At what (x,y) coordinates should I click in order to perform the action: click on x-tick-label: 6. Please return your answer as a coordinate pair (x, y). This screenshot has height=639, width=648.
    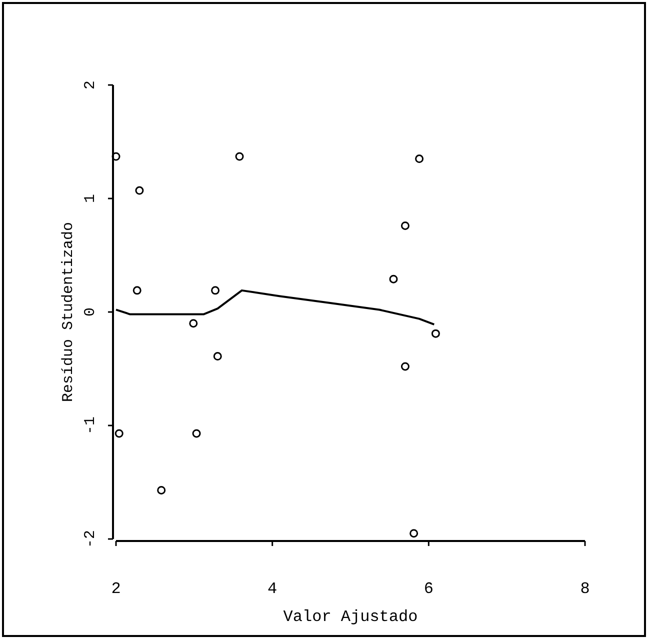
    Looking at the image, I should click on (429, 589).